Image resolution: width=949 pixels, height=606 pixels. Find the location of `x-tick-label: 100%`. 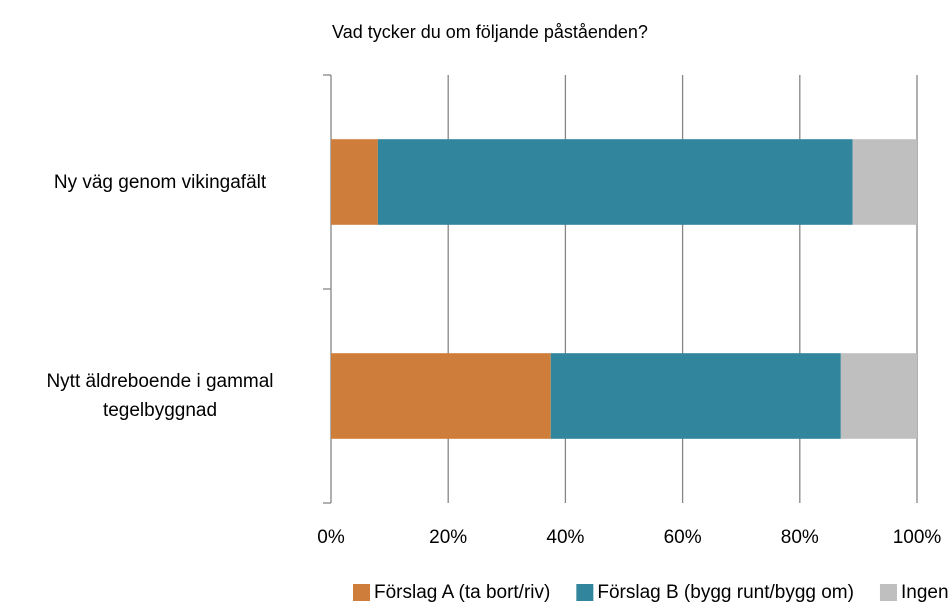

x-tick-label: 100% is located at coordinates (917, 537).